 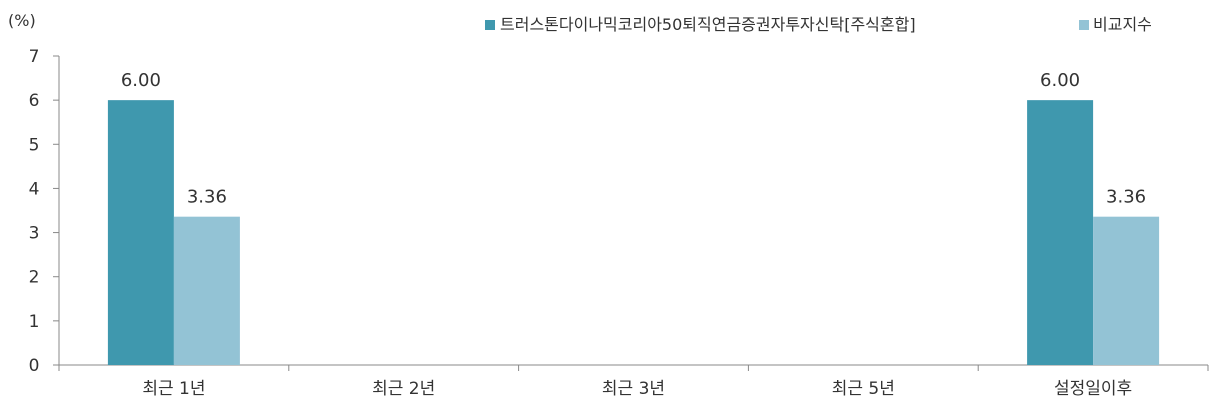 I want to click on x-axis: 최근 1년 최근 2년 최근 3년 최근 5년 설정일이후, so click(x=633, y=381).